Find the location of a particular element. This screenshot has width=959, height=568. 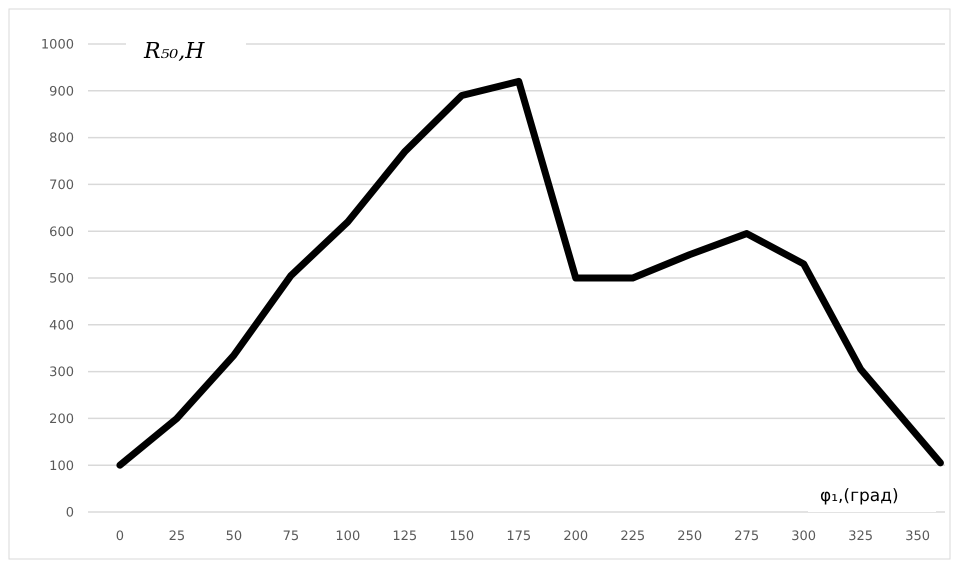

y-tick-label: 500 is located at coordinates (61, 279).